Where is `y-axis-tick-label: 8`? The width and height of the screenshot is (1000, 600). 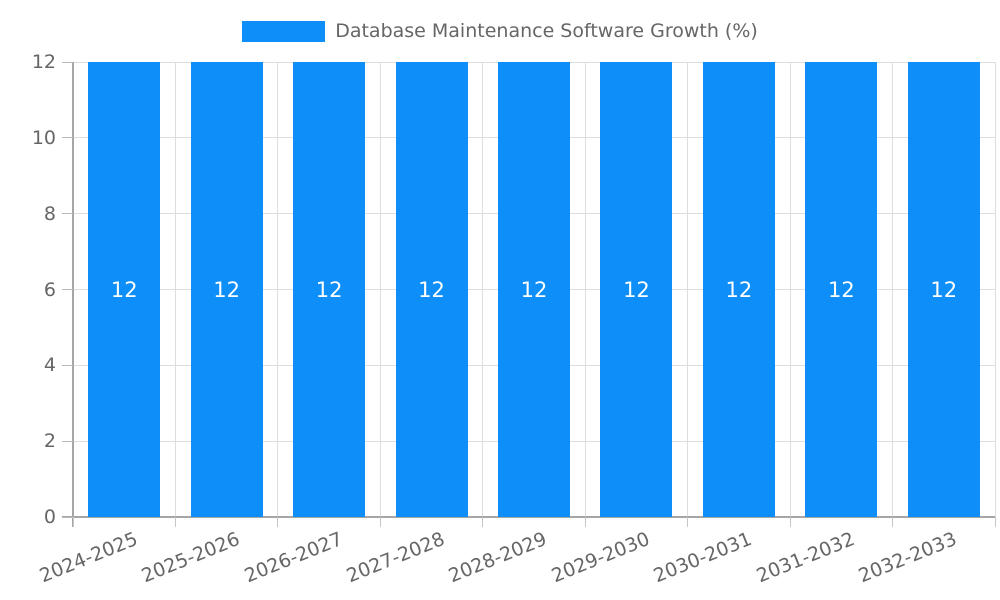 y-axis-tick-label: 8 is located at coordinates (49, 213).